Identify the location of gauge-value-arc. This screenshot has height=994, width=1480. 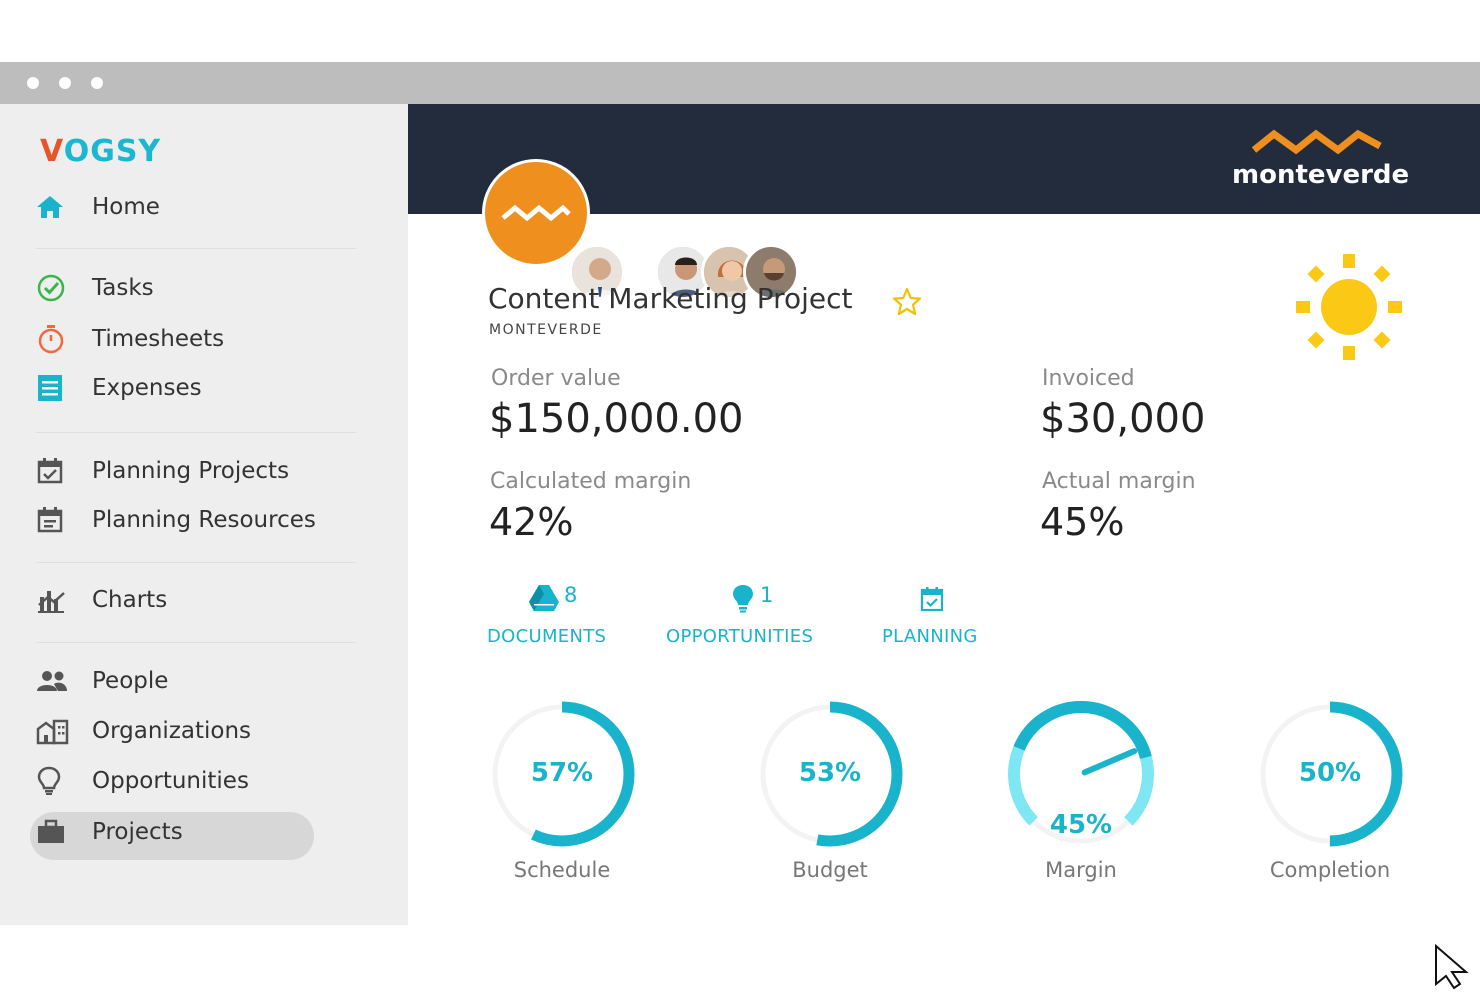
(1082, 730).